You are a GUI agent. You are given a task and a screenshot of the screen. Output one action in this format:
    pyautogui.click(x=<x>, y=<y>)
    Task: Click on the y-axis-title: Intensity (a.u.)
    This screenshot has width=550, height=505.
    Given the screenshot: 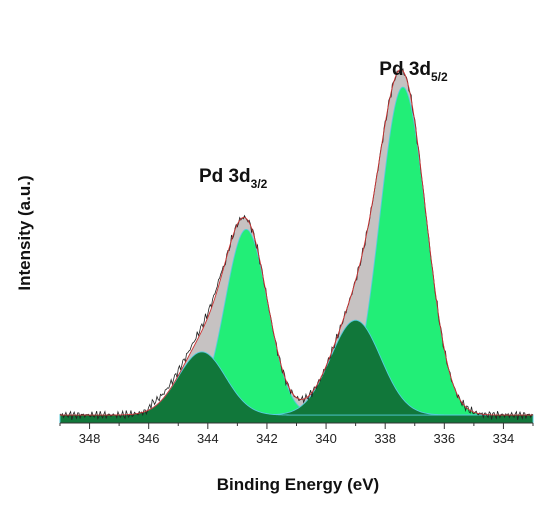 What is the action you would take?
    pyautogui.click(x=24, y=232)
    